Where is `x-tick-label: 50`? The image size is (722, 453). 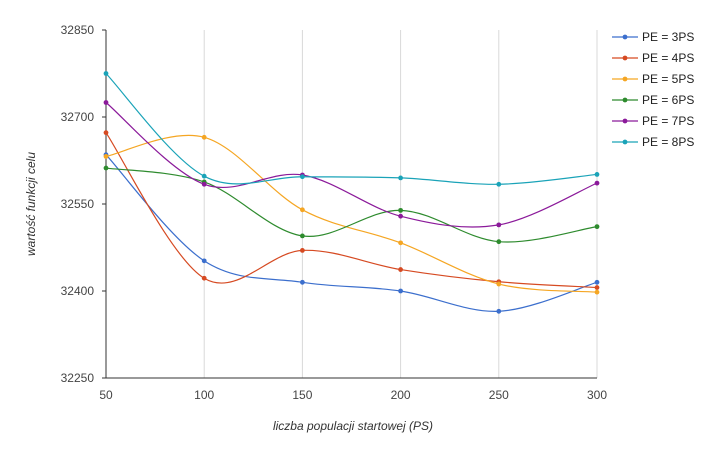
x-tick-label: 50 is located at coordinates (106, 395).